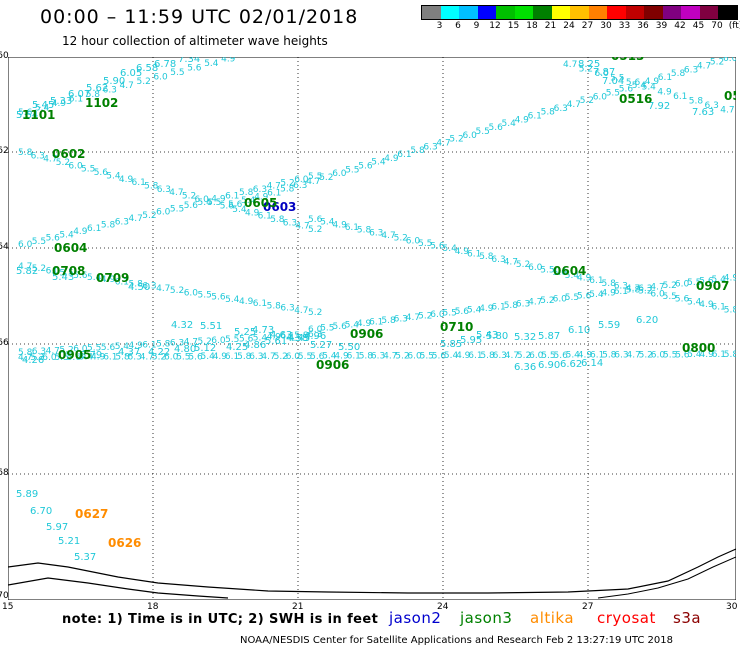  What do you see at coordinates (476, 26) in the screenshot?
I see `scale-label: 9` at bounding box center [476, 26].